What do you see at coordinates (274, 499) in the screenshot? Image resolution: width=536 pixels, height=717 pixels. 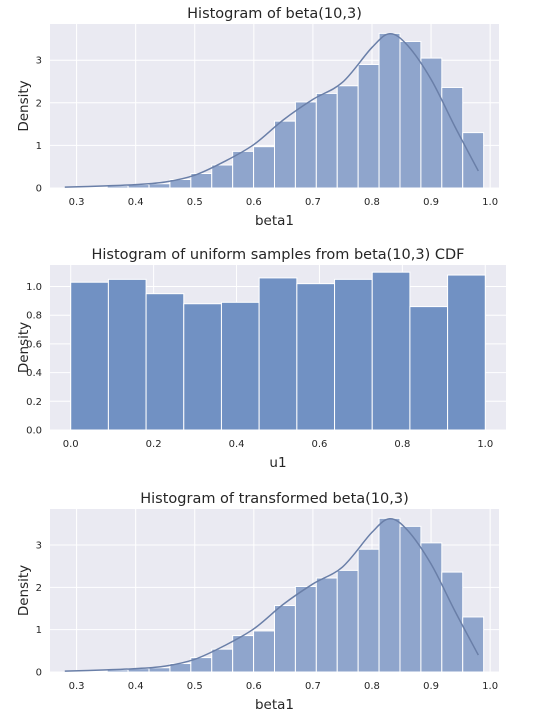 I see `chart-title: Histogram of transformed beta(10,3)` at bounding box center [274, 499].